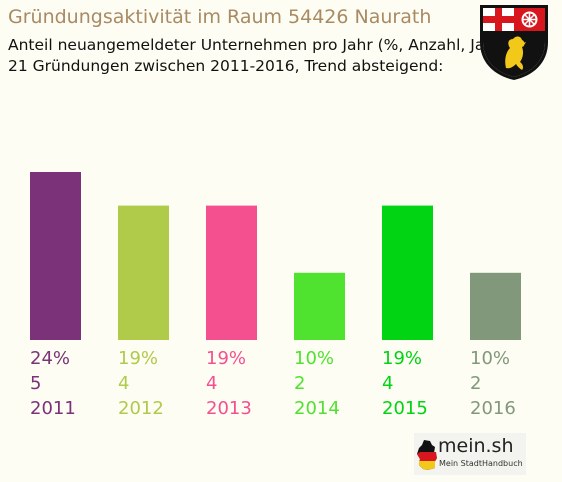 The height and width of the screenshot is (482, 562). Describe the element at coordinates (490, 358) in the screenshot. I see `percent-label-2016: 10%` at that location.